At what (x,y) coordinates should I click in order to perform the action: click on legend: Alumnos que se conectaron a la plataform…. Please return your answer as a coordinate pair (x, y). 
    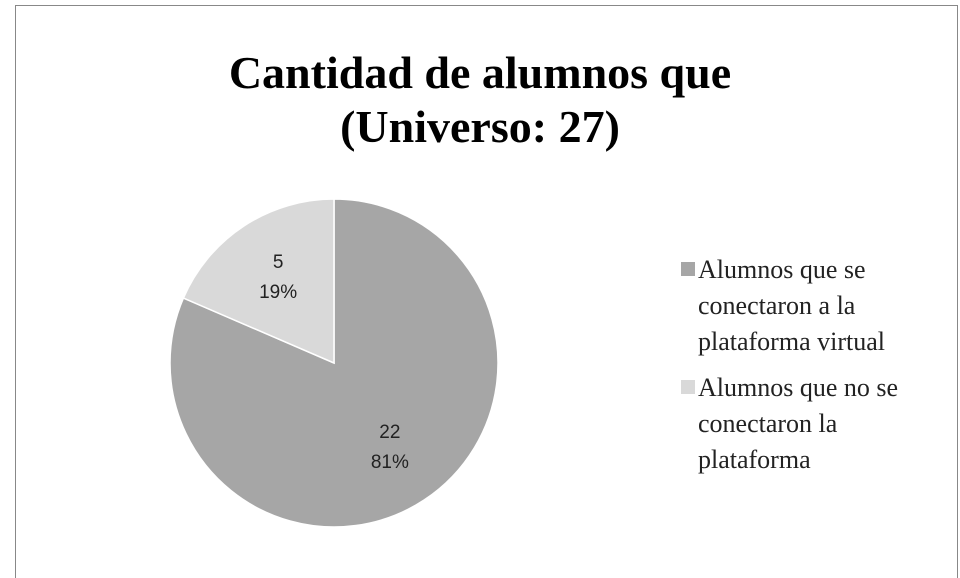
    Looking at the image, I should click on (814, 370).